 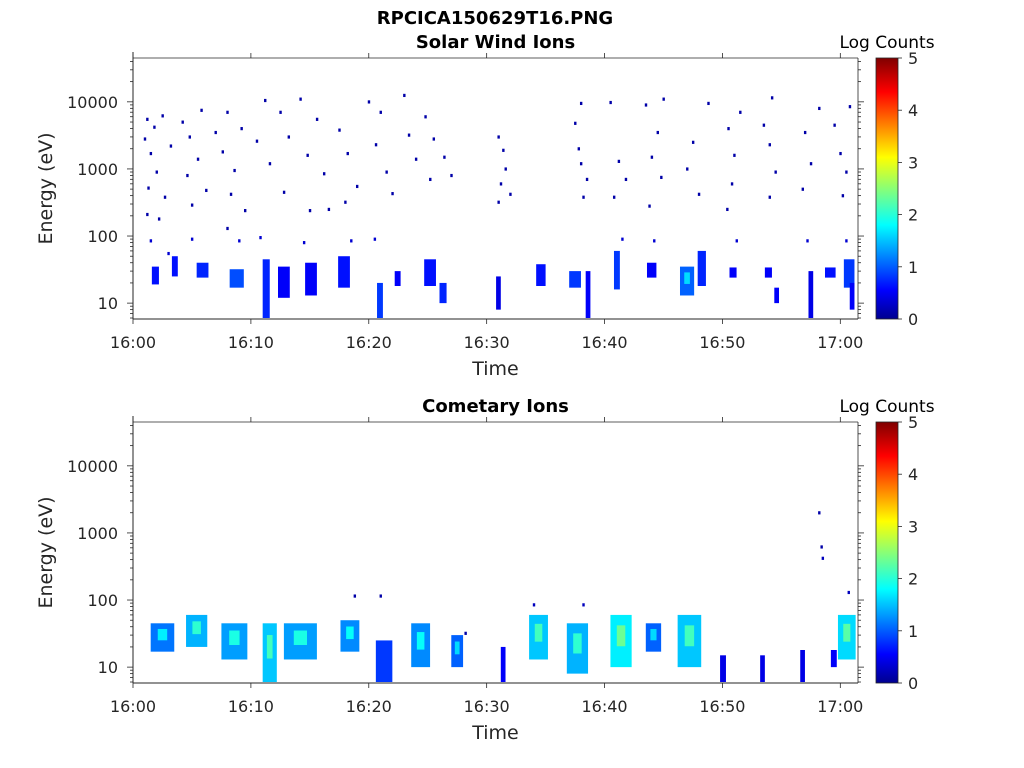 I want to click on colorbar-tick-label: 1, so click(x=913, y=267).